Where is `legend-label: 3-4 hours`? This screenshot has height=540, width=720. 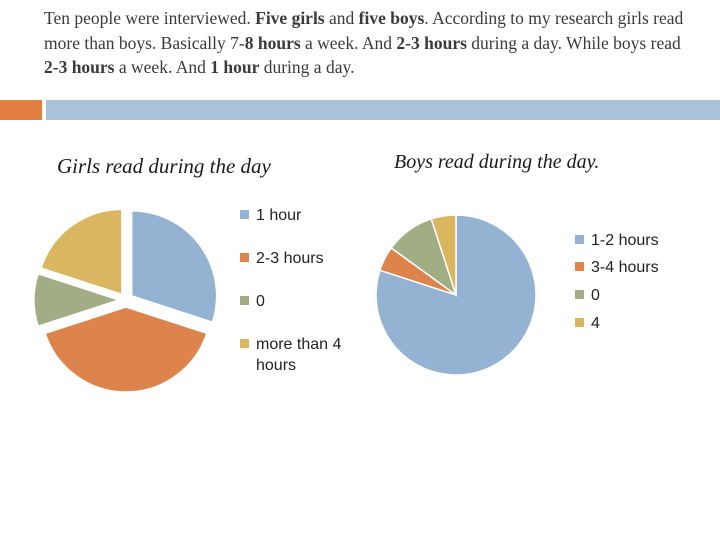 legend-label: 3-4 hours is located at coordinates (625, 267).